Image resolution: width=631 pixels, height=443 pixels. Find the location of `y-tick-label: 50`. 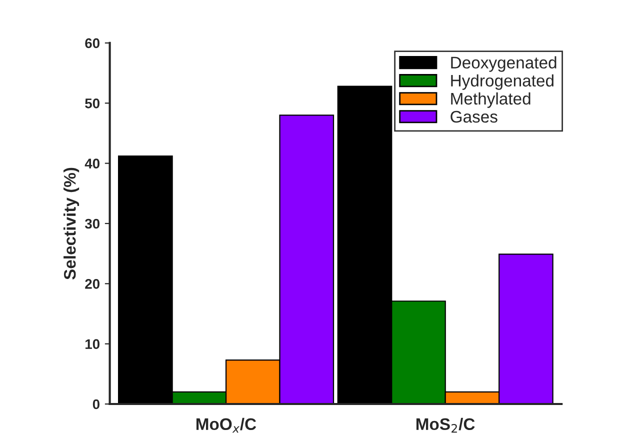

y-tick-label: 50 is located at coordinates (92, 103).